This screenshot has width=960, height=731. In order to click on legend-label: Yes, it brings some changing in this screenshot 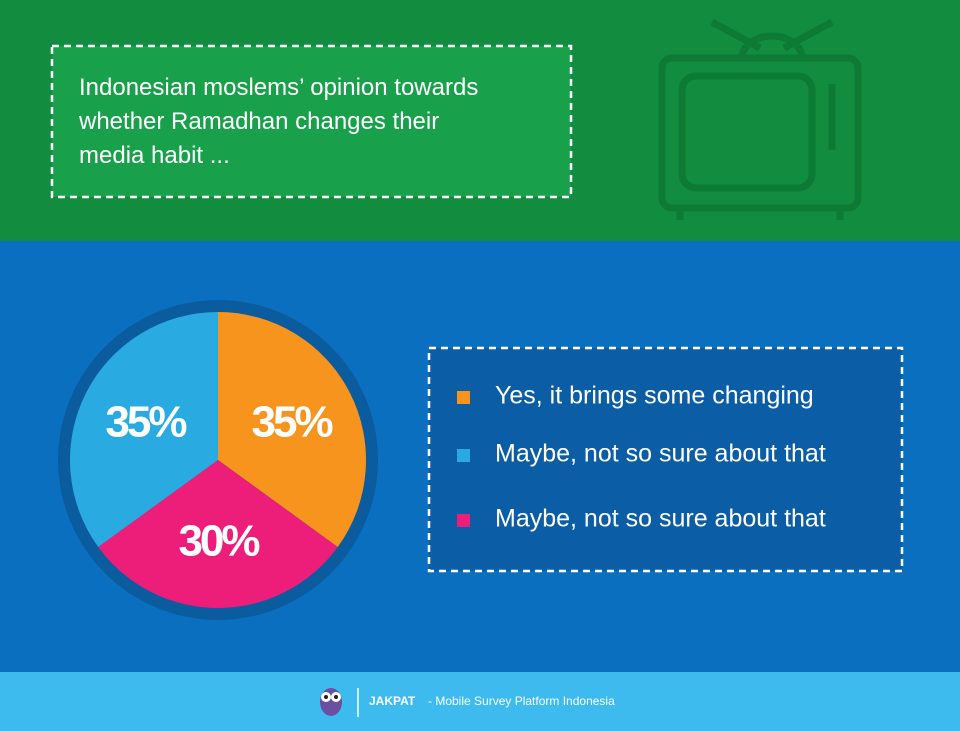, I will do `click(654, 396)`.